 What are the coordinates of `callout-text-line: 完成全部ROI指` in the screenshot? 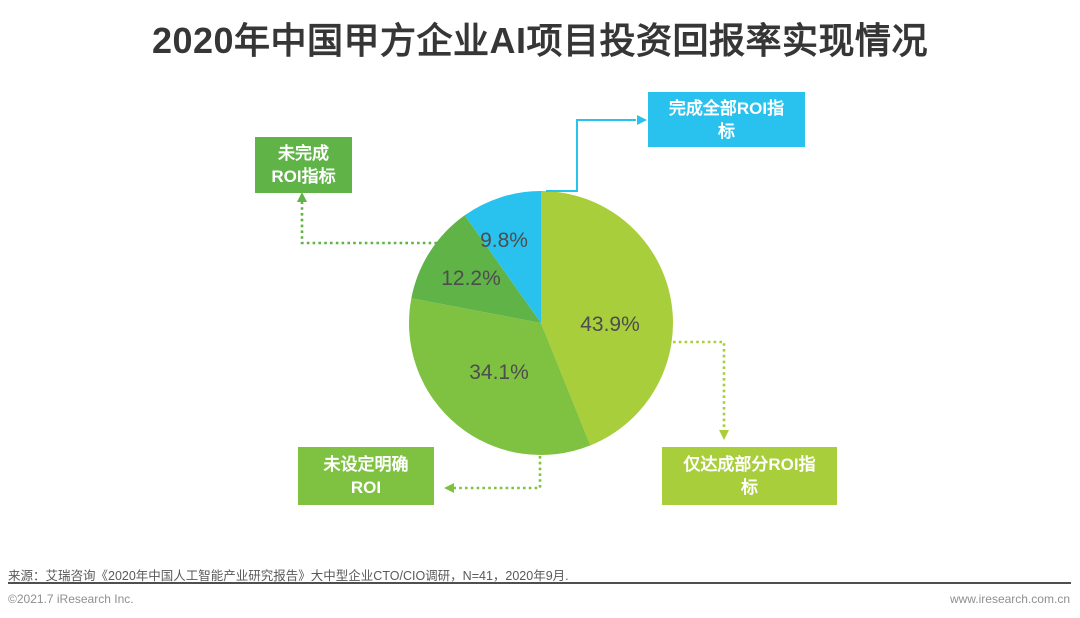 It's located at (726, 108).